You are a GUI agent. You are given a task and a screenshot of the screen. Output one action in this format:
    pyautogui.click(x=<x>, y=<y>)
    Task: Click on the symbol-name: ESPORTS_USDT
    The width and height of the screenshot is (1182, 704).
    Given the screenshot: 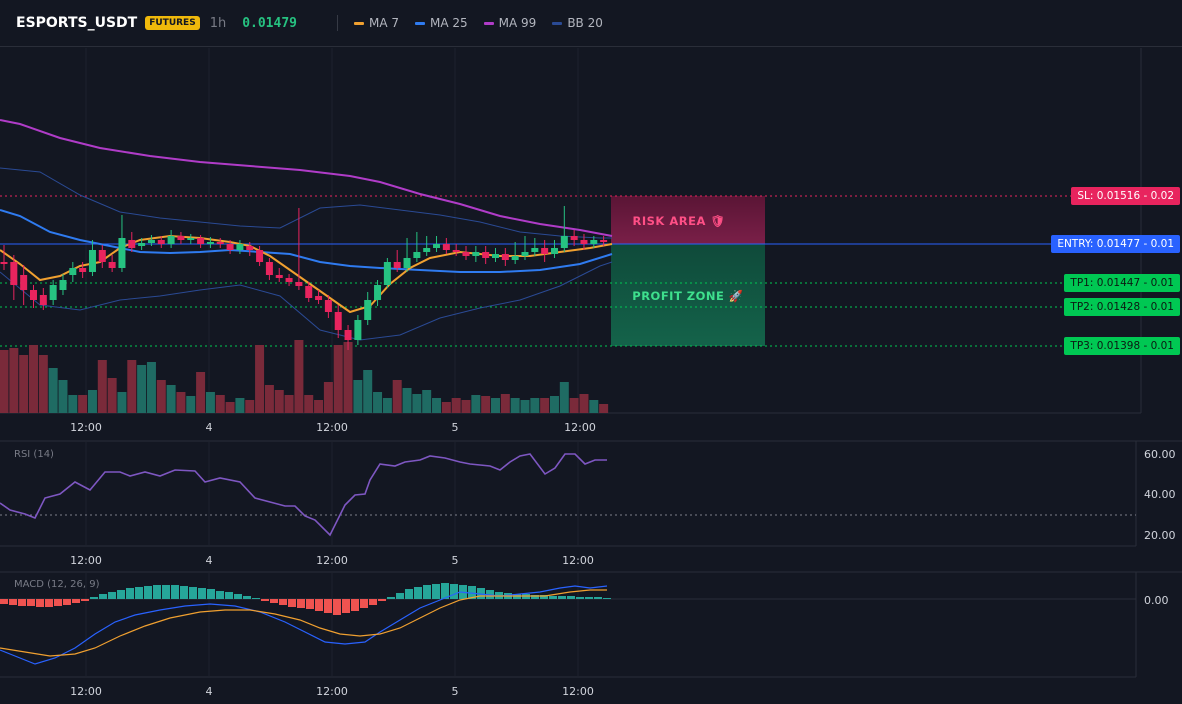 What is the action you would take?
    pyautogui.click(x=77, y=23)
    